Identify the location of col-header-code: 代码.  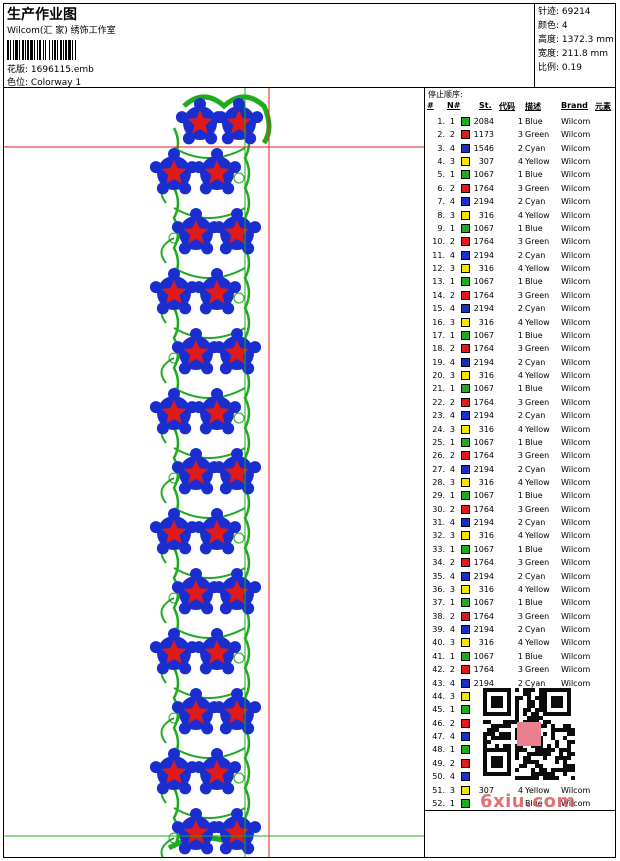
(507, 106).